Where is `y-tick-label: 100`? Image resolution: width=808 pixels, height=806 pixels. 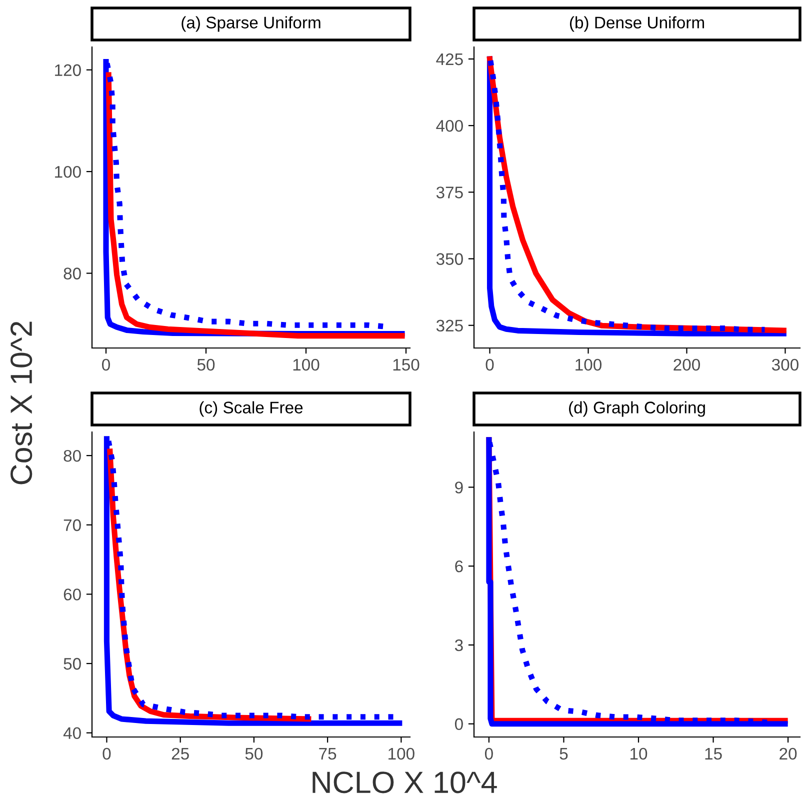
y-tick-label: 100 is located at coordinates (68, 172).